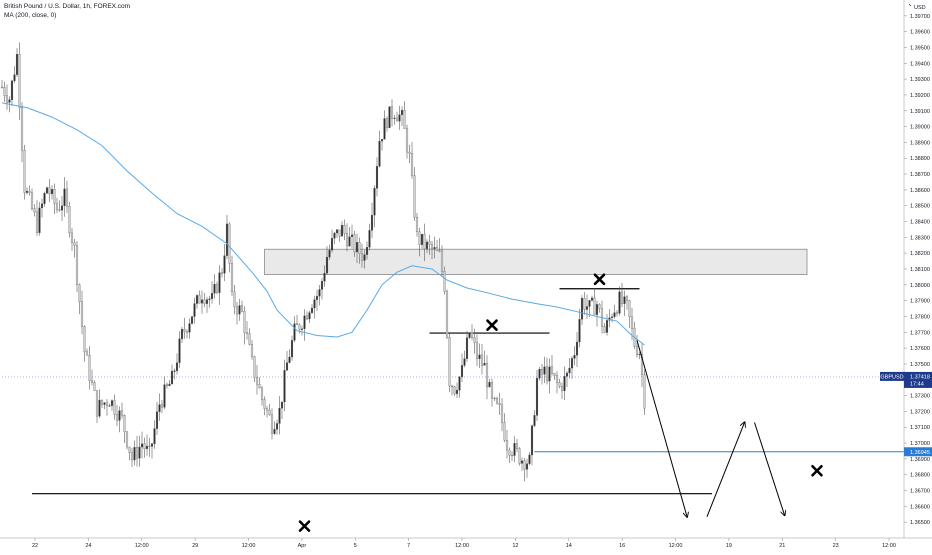 The width and height of the screenshot is (932, 555). Describe the element at coordinates (408, 546) in the screenshot. I see `x-tick-label: 7` at that location.